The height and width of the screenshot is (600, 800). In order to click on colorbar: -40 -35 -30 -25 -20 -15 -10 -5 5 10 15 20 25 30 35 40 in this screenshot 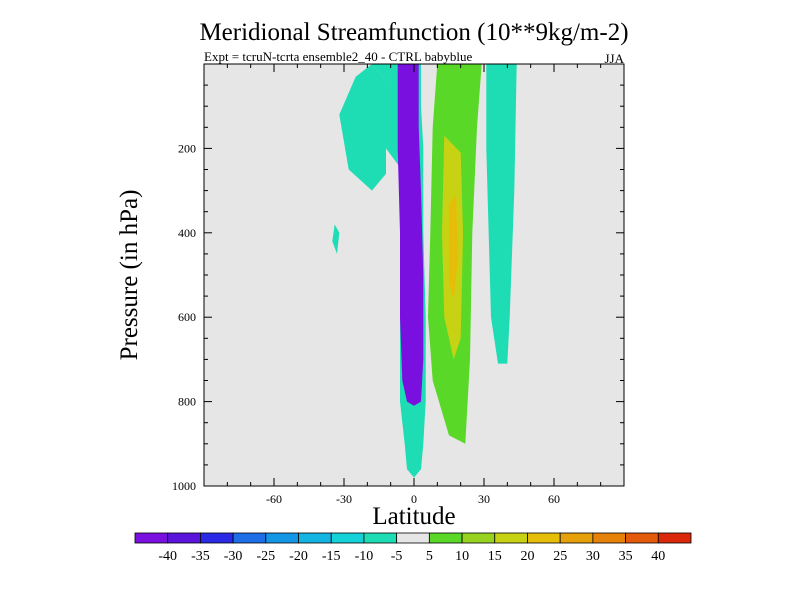, I will do `click(413, 548)`.